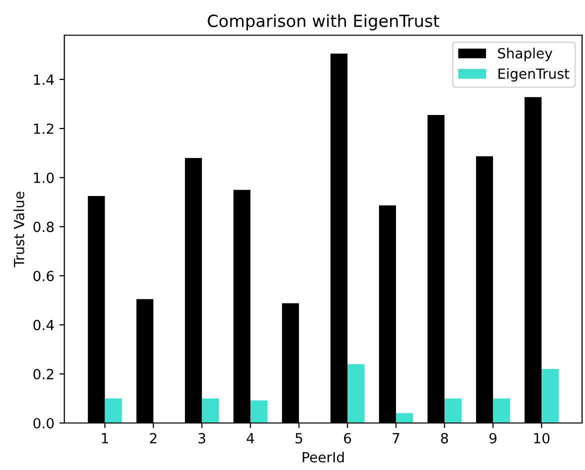  I want to click on x-tick-label: 4, so click(250, 438).